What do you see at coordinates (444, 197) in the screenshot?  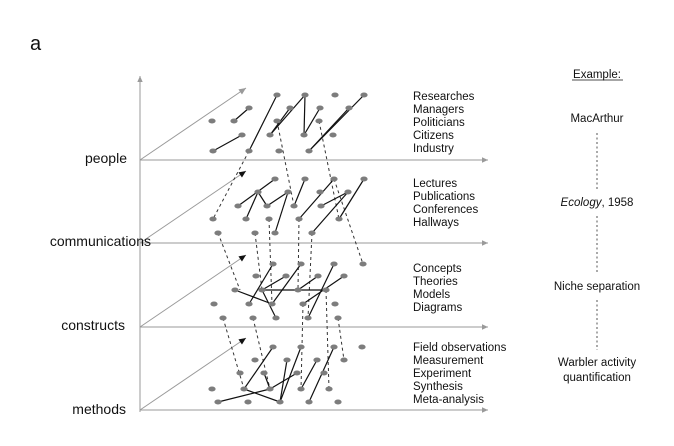 I see `communications-item: Publications` at bounding box center [444, 197].